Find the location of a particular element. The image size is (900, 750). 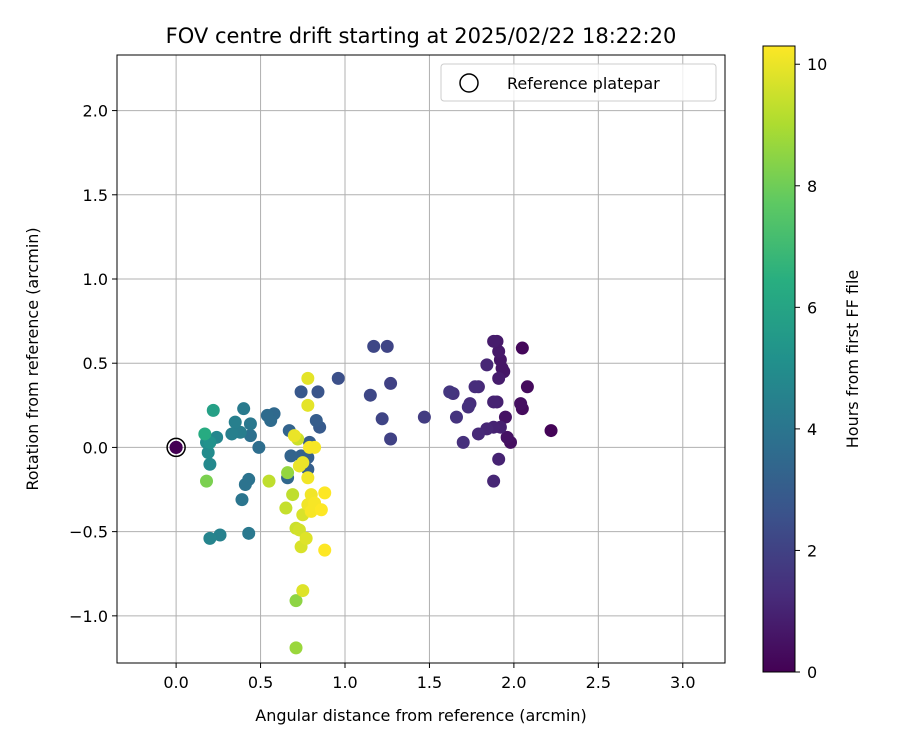

colorbar-ticks: 0 2 4 6 8 10 is located at coordinates (811, 368).